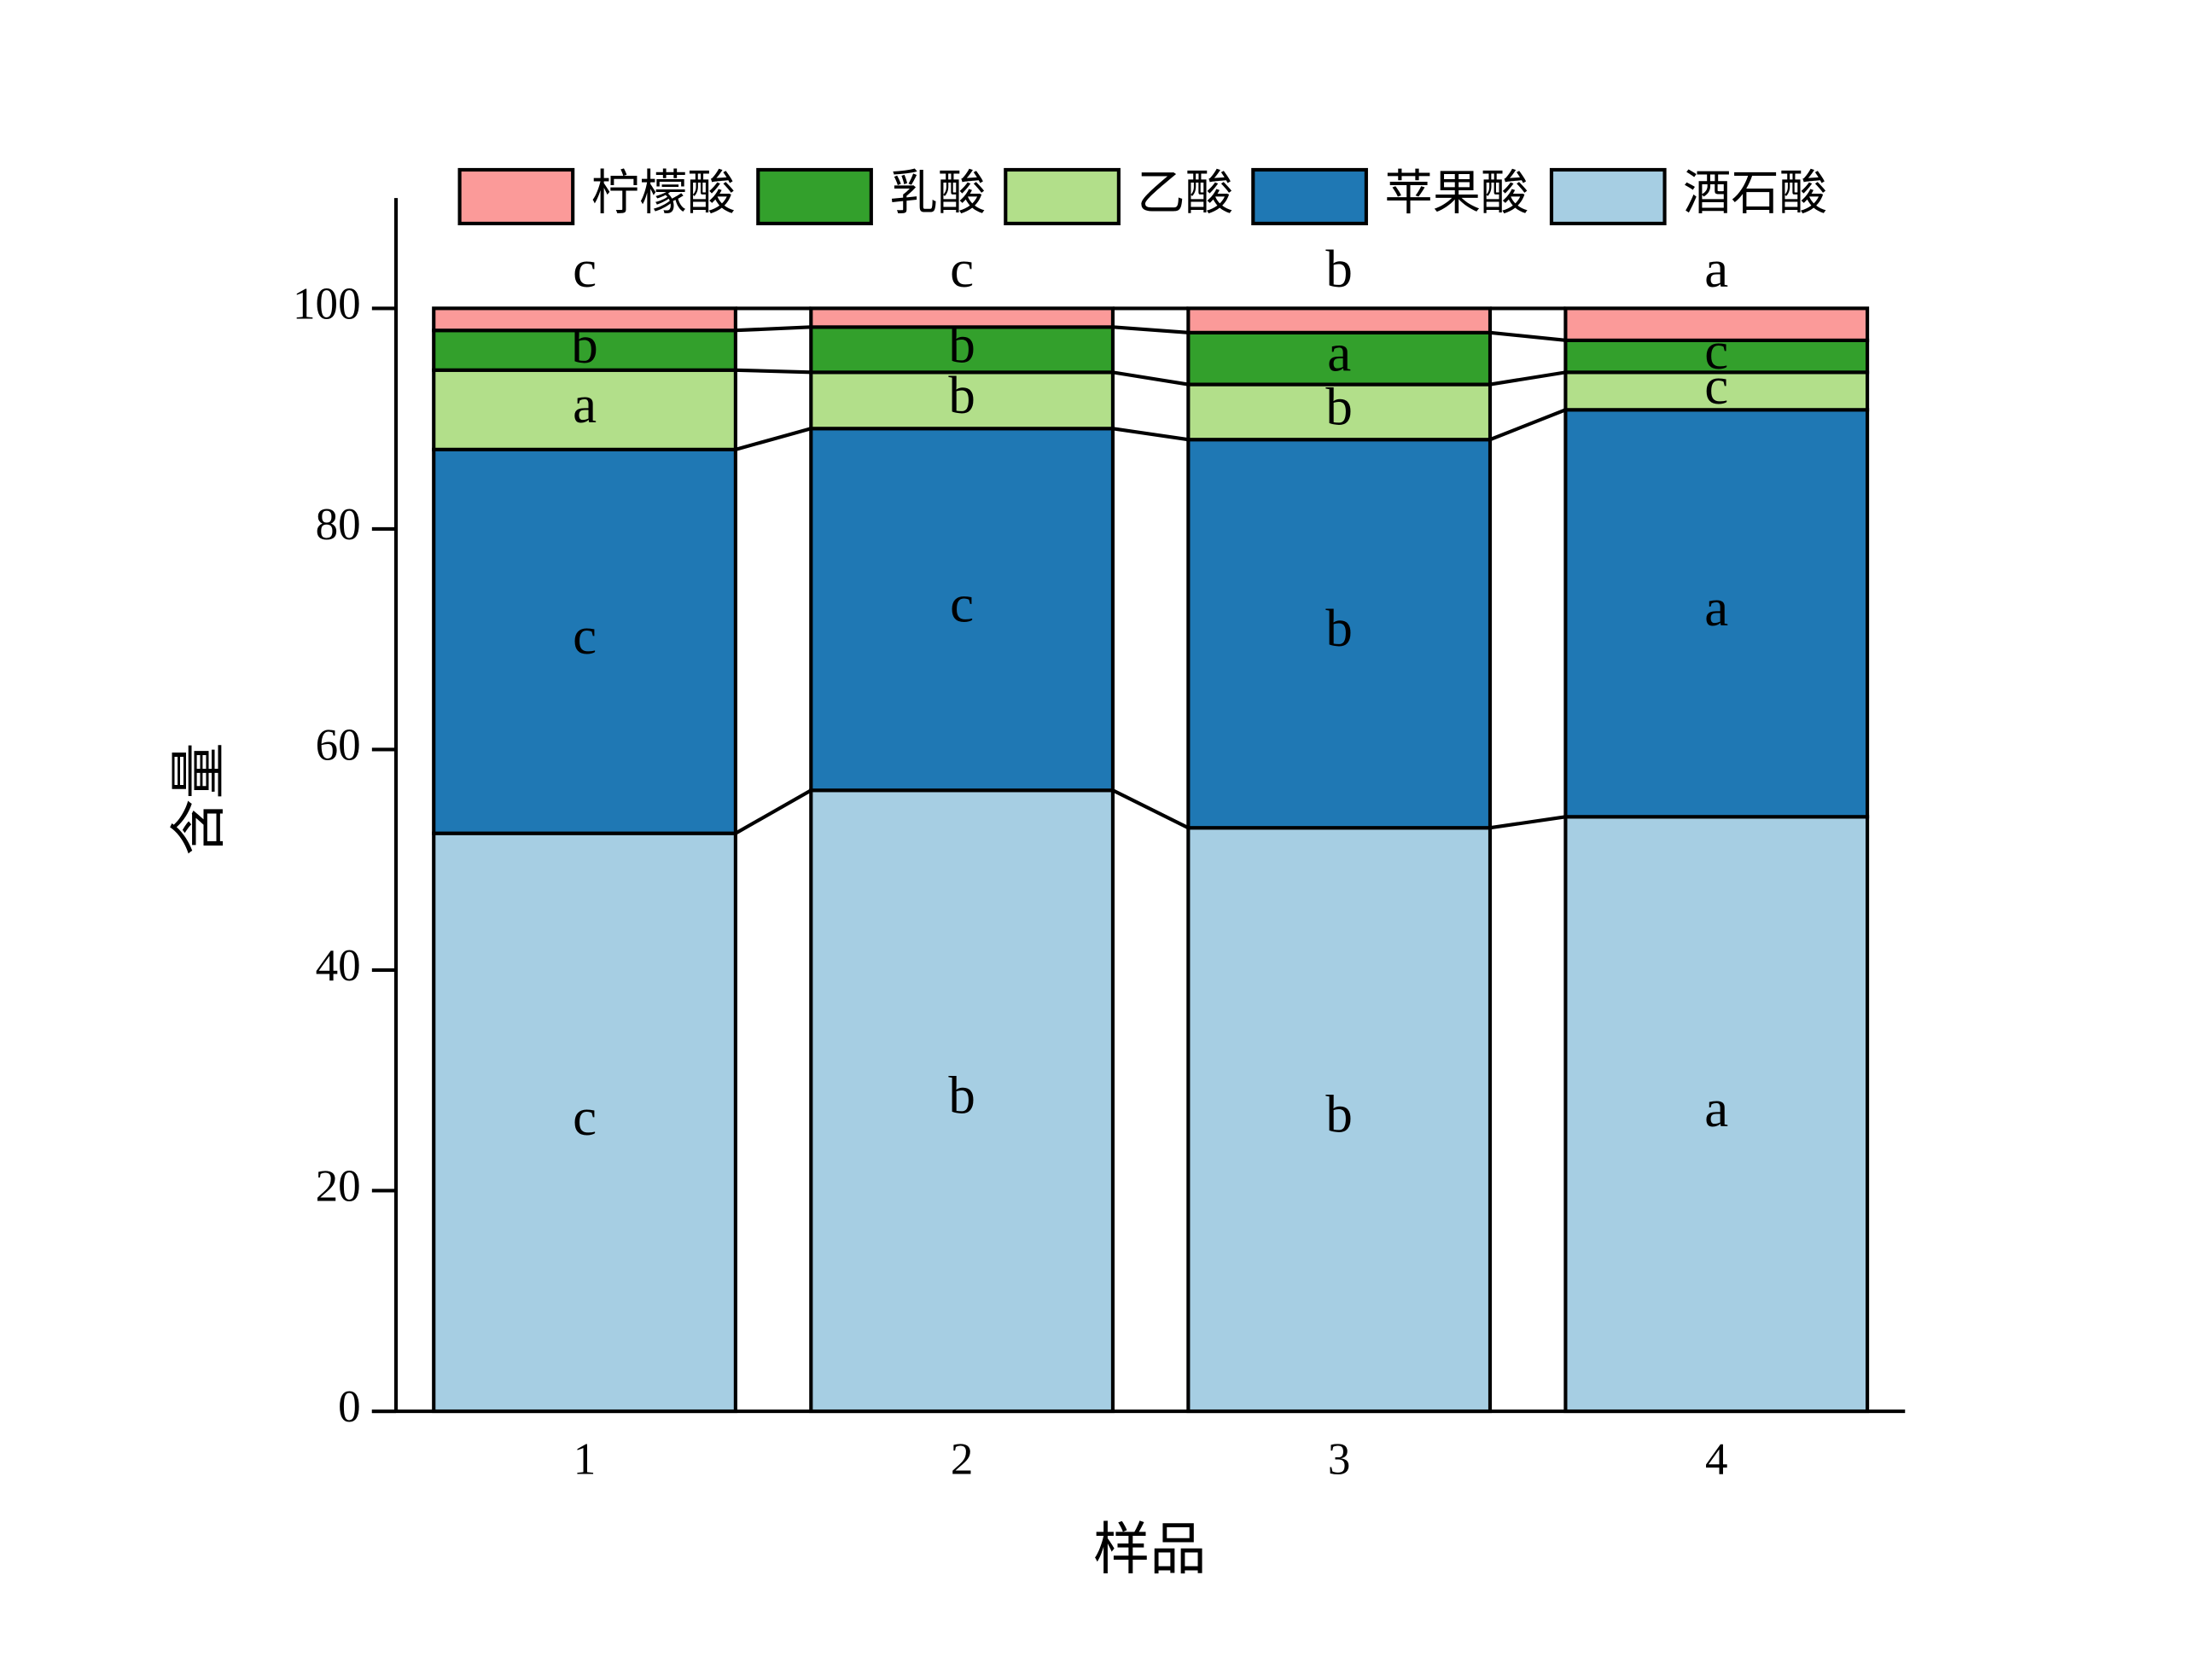  What do you see at coordinates (937, 193) in the screenshot?
I see `legend-label: 乳酸` at bounding box center [937, 193].